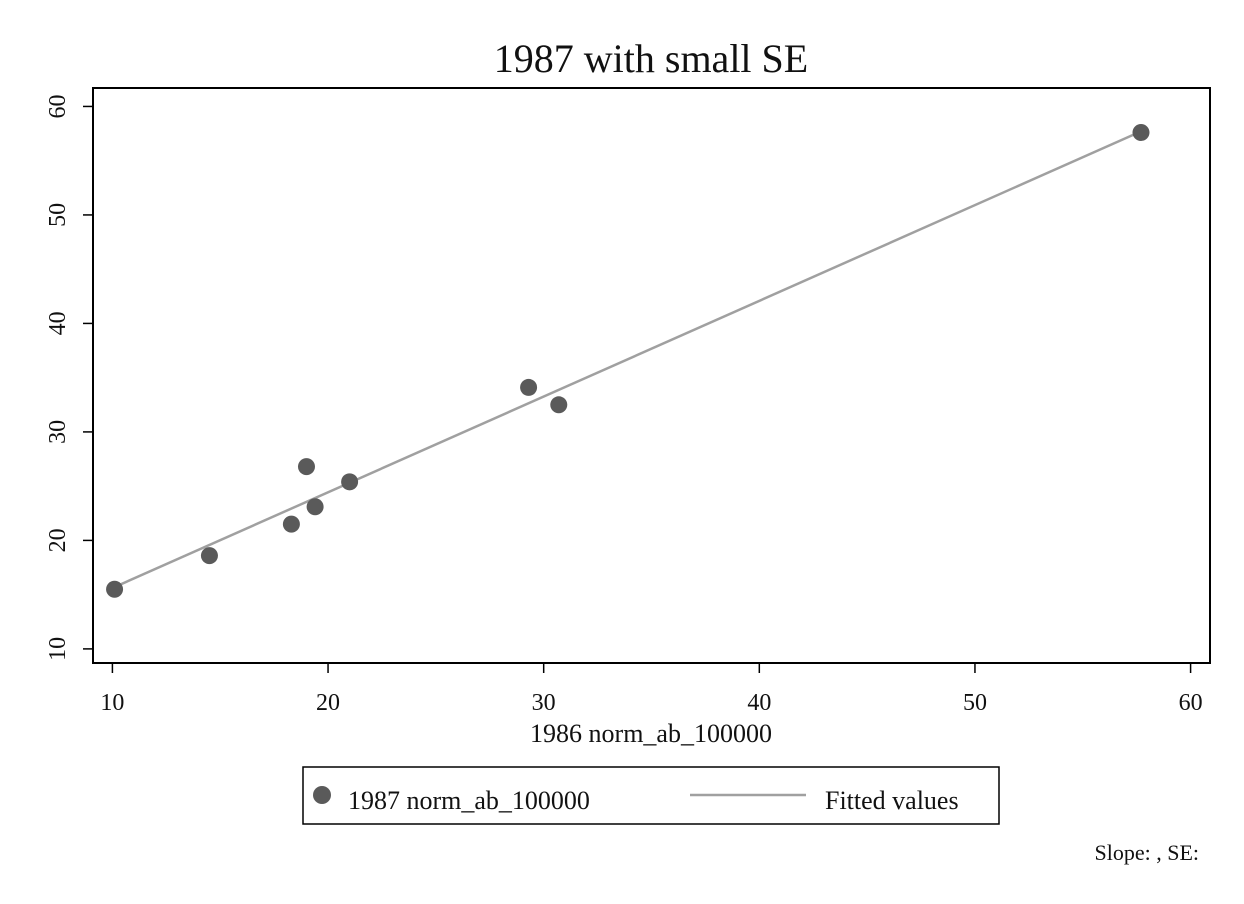 This screenshot has width=1244, height=904. Describe the element at coordinates (1191, 703) in the screenshot. I see `x-tick-label: 60` at that location.